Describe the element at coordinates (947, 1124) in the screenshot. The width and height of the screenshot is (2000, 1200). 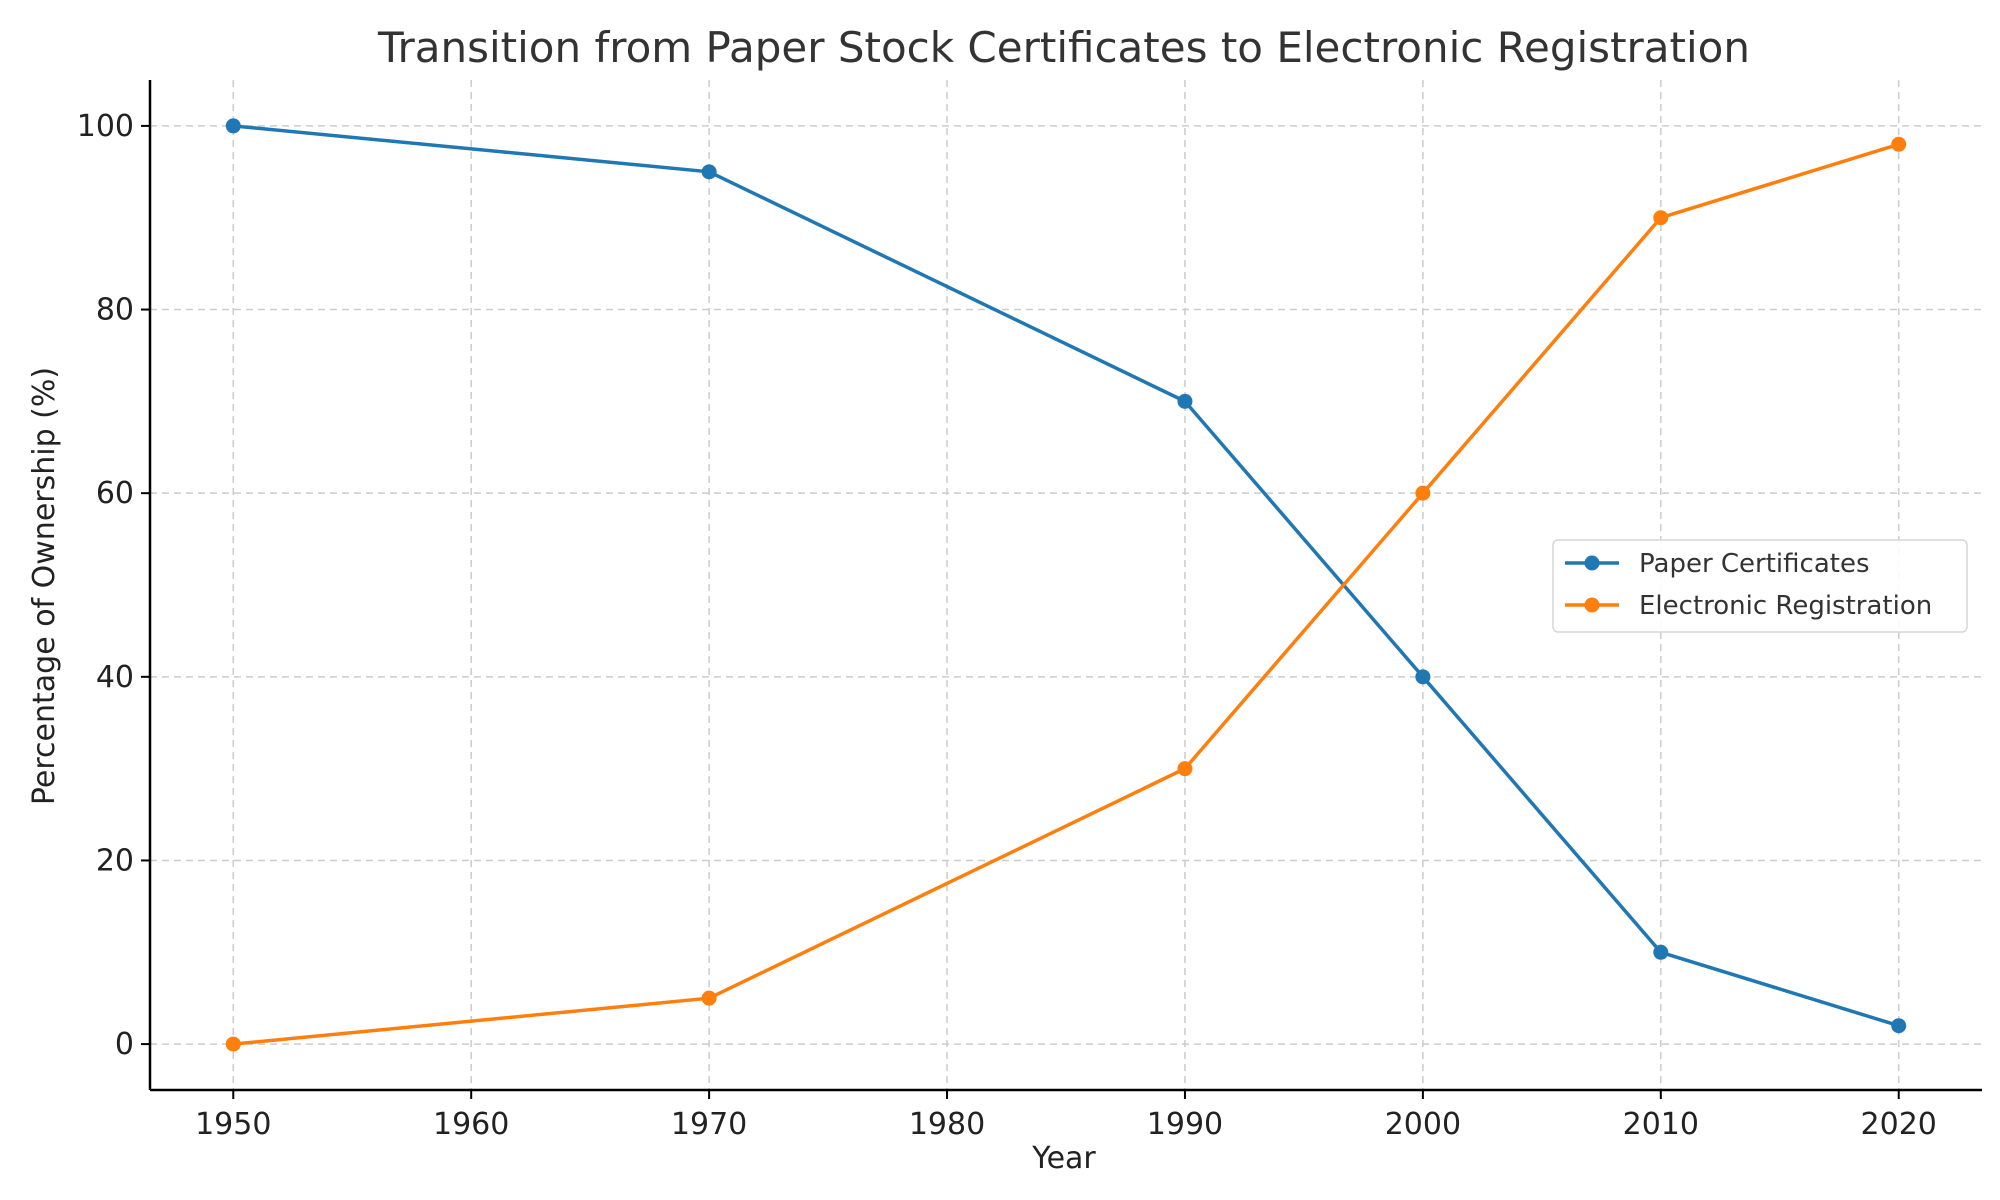
I see `x-tick-label: 1980` at that location.